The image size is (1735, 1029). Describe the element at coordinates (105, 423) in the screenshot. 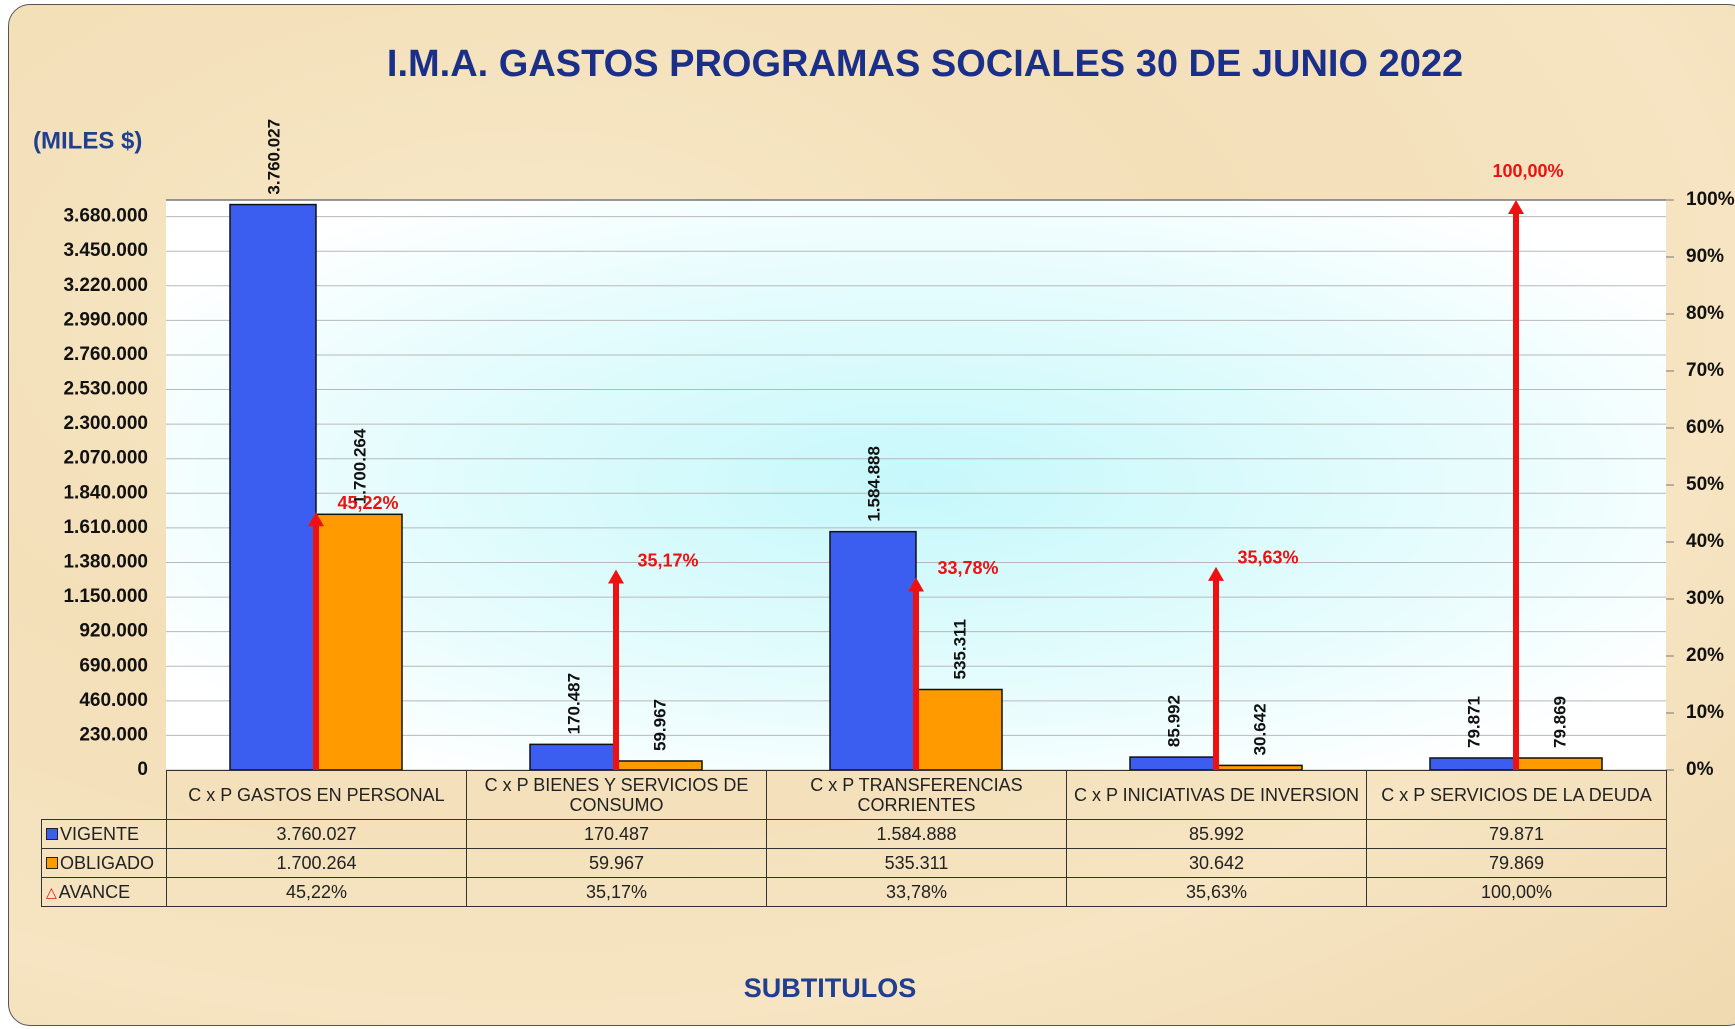

I see `y-tick-label: 2.300.000` at that location.